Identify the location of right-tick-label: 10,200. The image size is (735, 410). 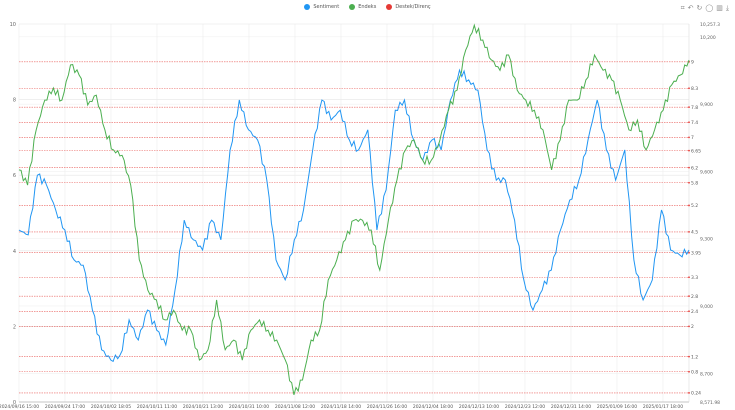
(708, 38).